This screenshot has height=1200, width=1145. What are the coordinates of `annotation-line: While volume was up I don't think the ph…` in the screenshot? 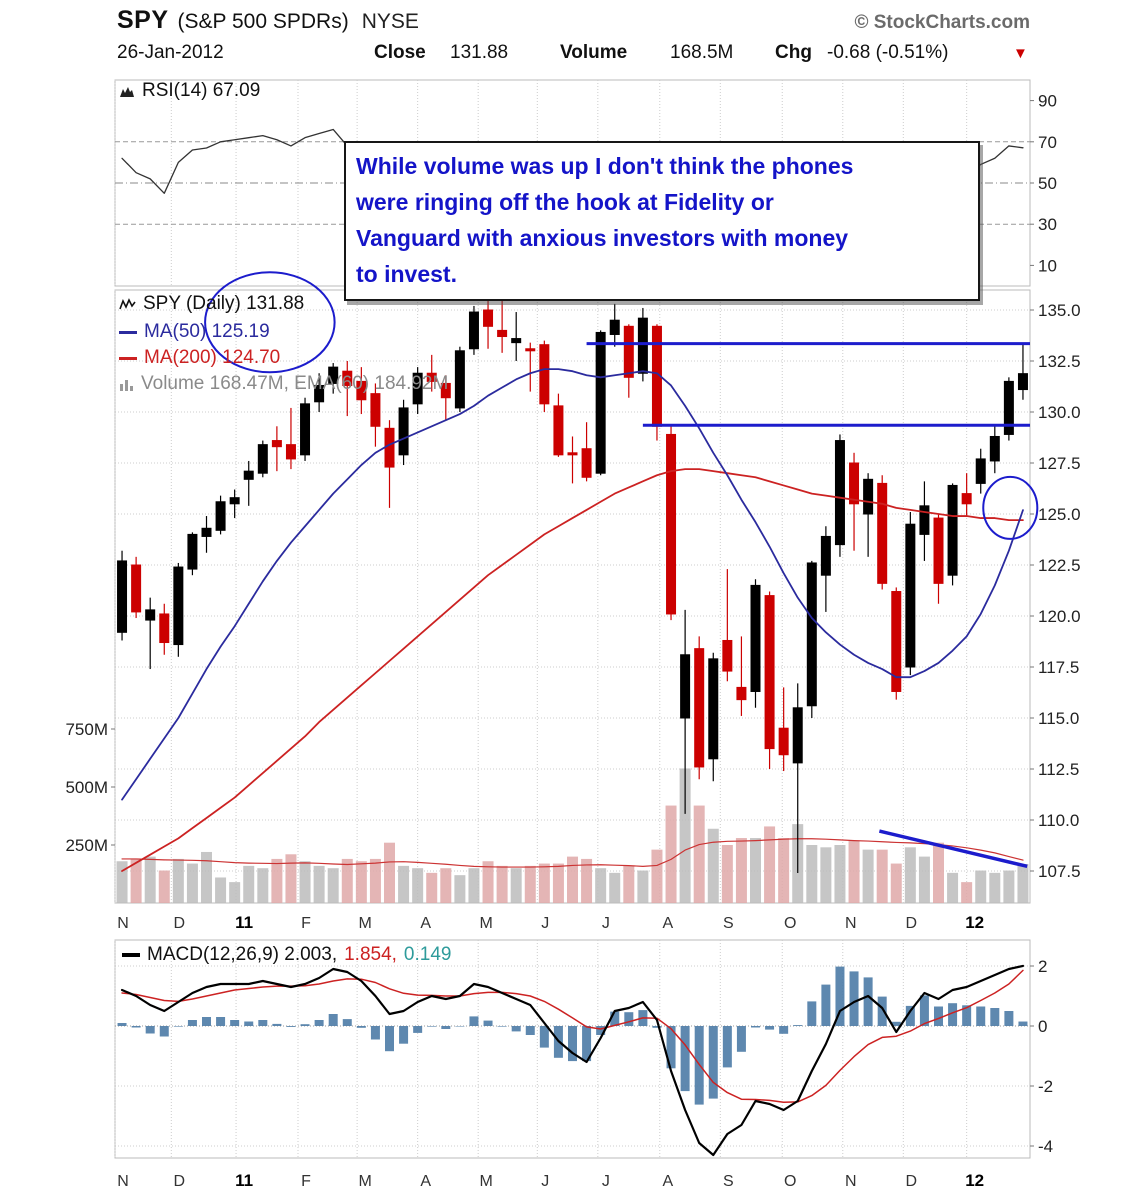 It's located at (605, 166).